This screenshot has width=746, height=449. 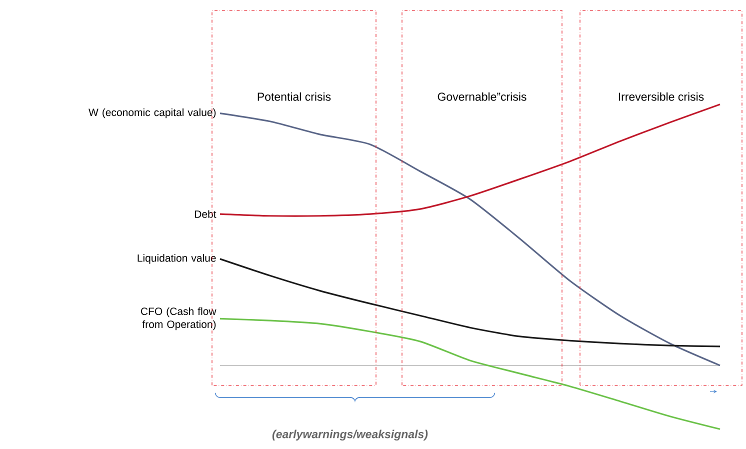 I want to click on text: Governable”crisis, so click(x=482, y=96).